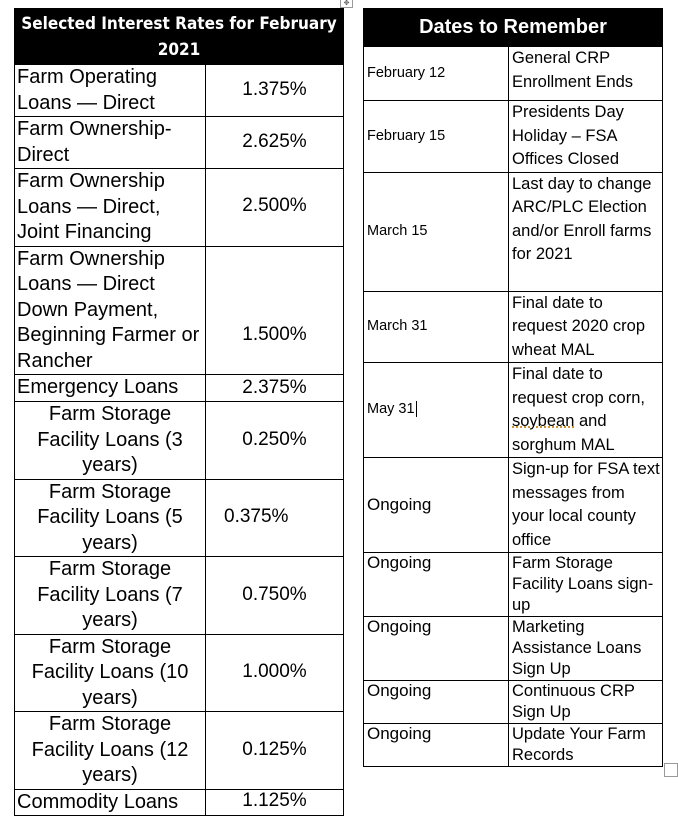 Image resolution: width=678 pixels, height=816 pixels. What do you see at coordinates (578, 386) in the screenshot?
I see `event-text: Final date to request crop corn,` at bounding box center [578, 386].